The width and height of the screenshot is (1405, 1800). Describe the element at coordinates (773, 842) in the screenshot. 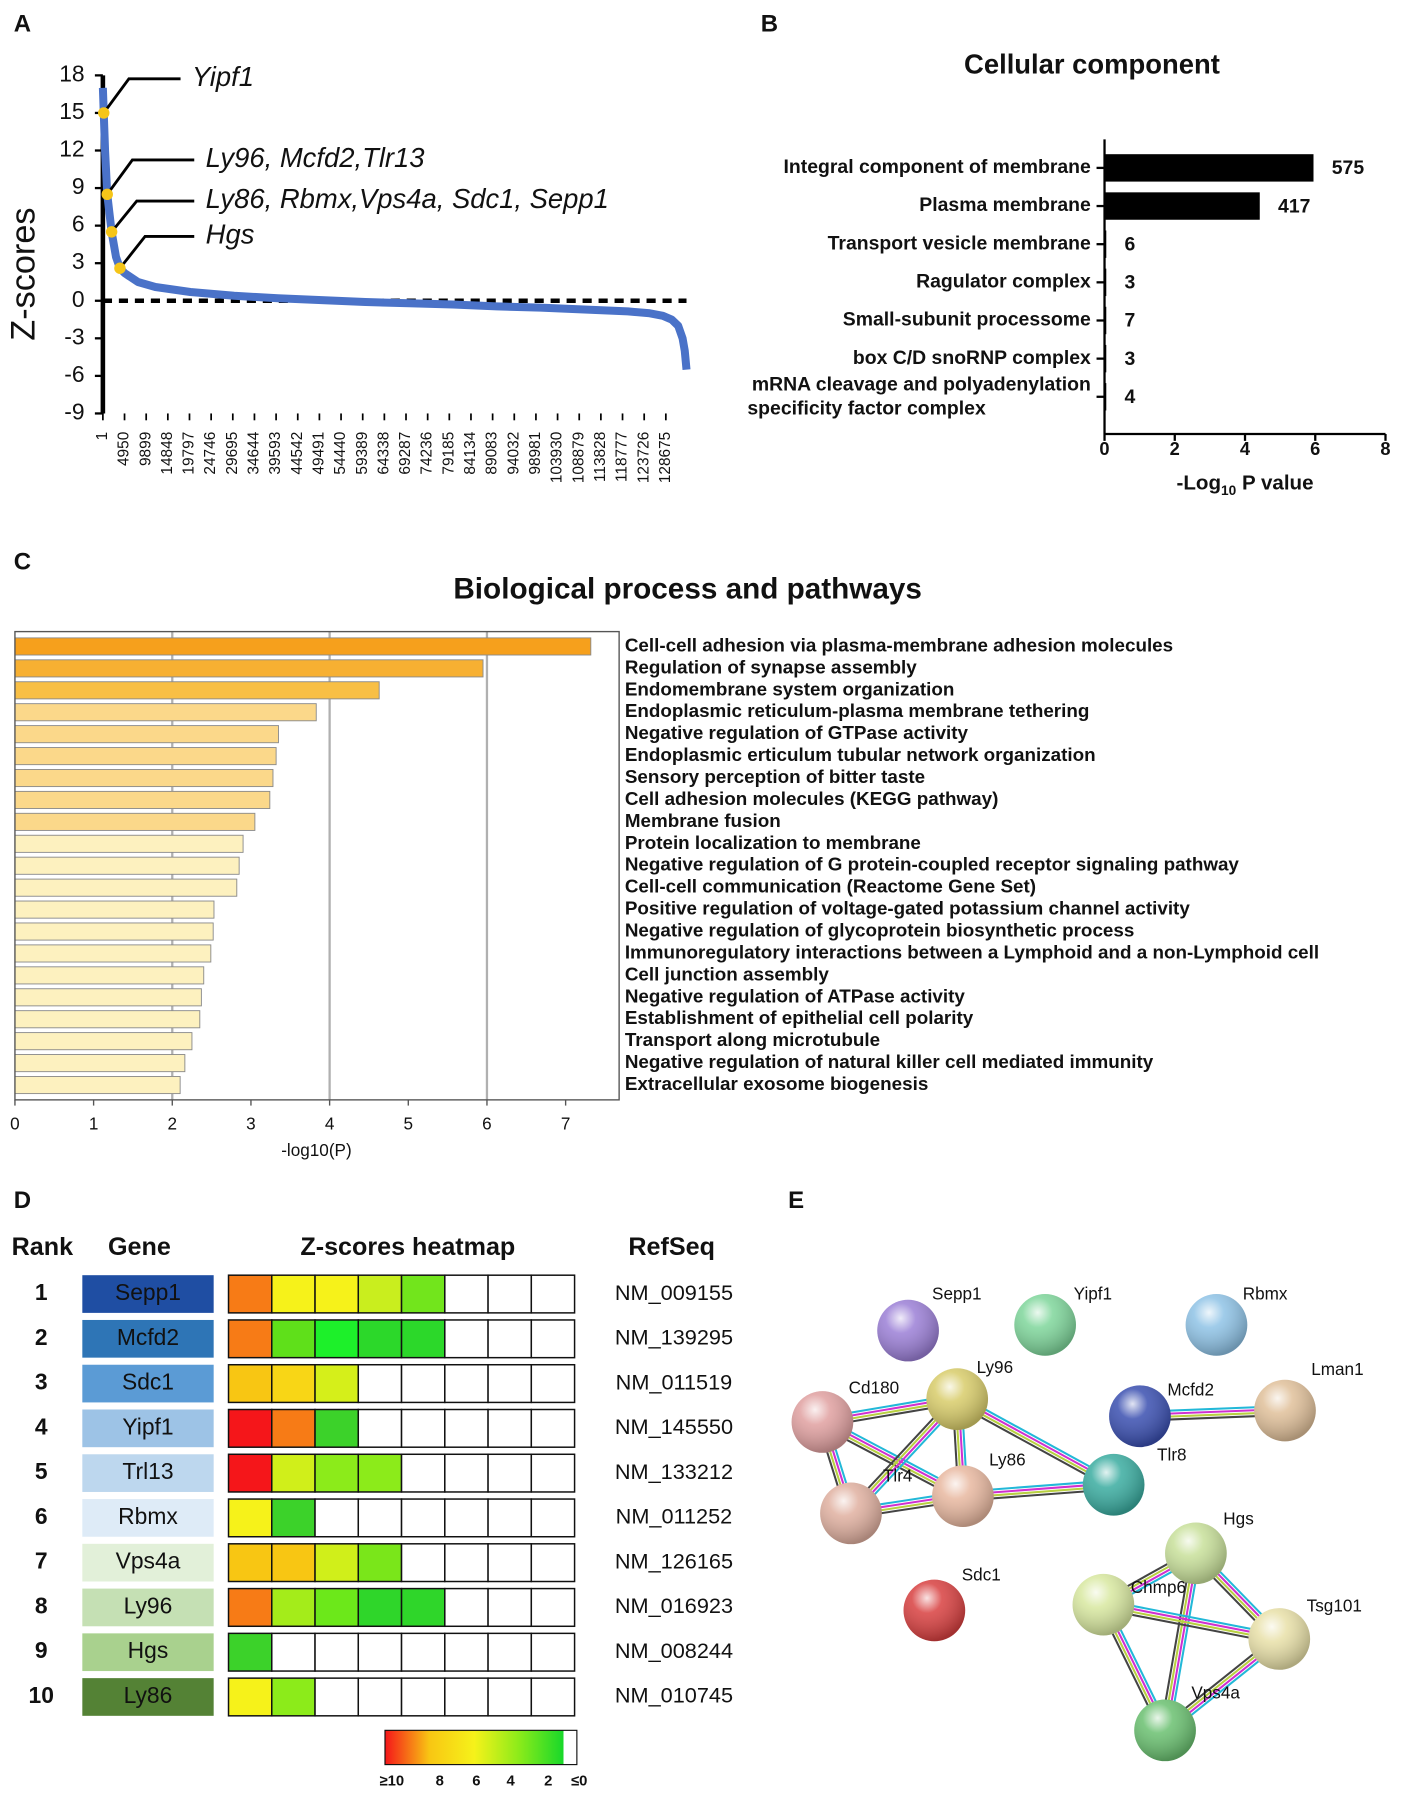

I see `category-label: Protein localization to membrane` at that location.